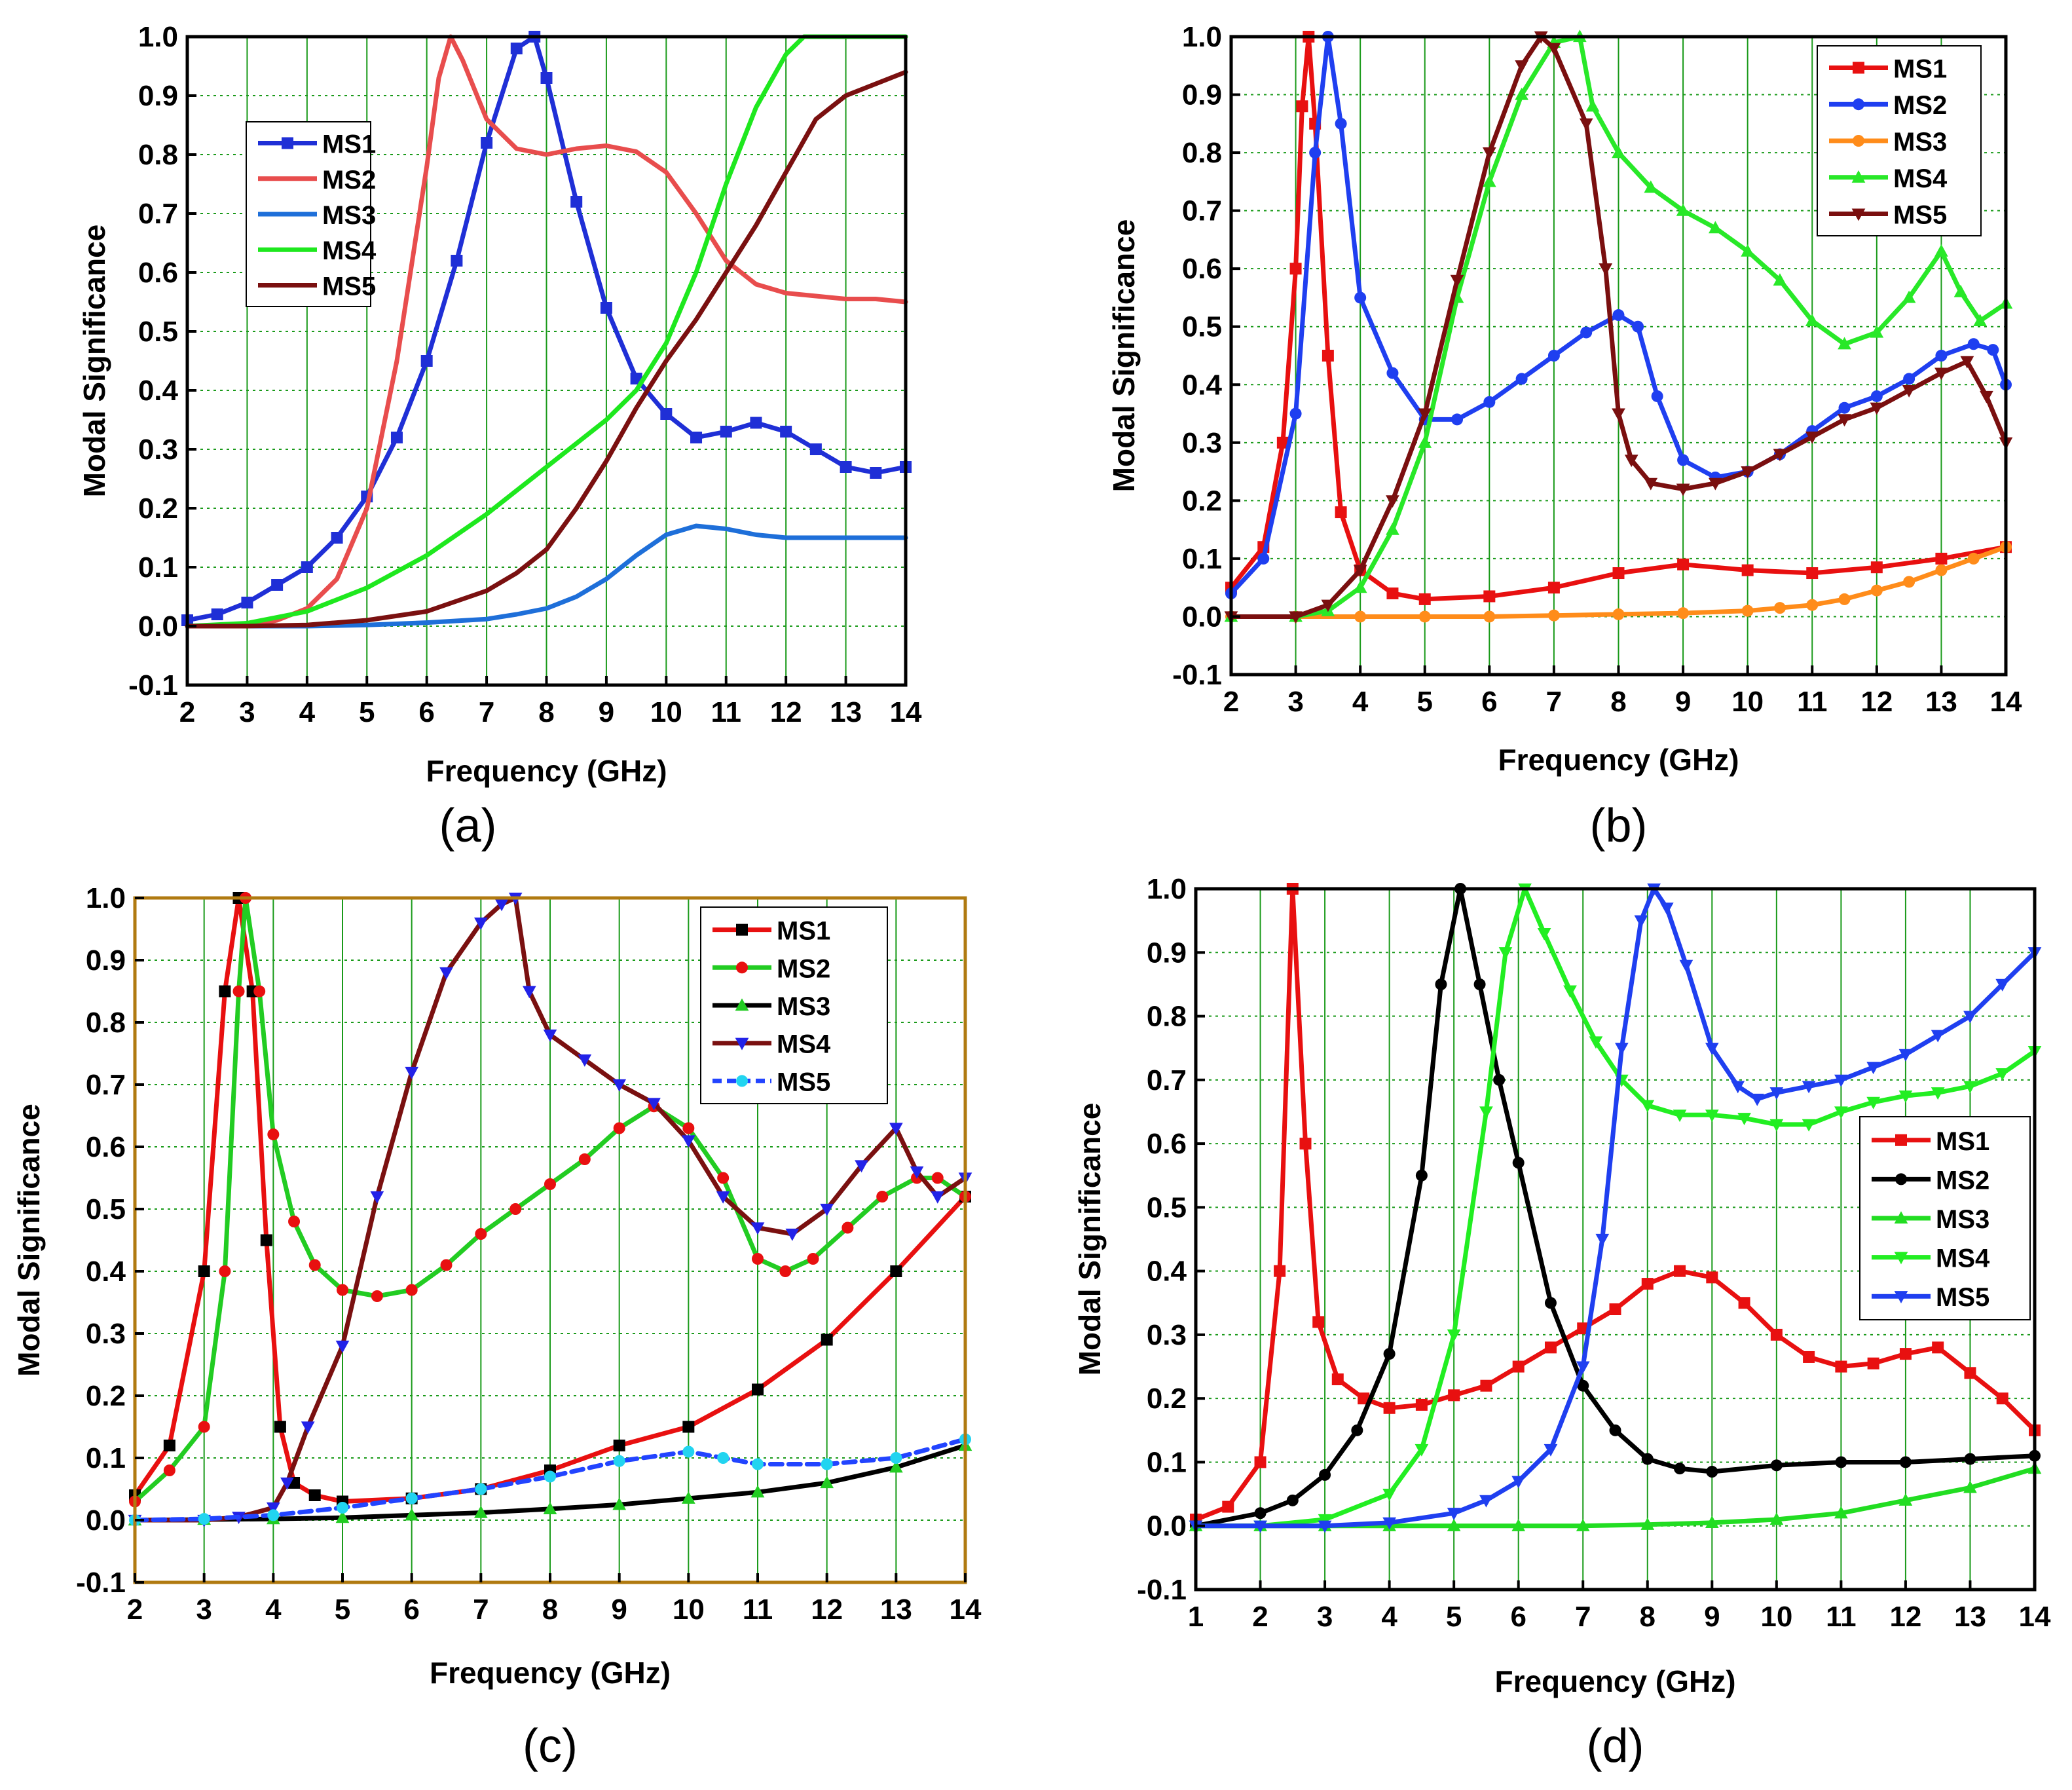 This screenshot has width=2072, height=1790. What do you see at coordinates (1615, 1208) in the screenshot?
I see `series-ms5` at bounding box center [1615, 1208].